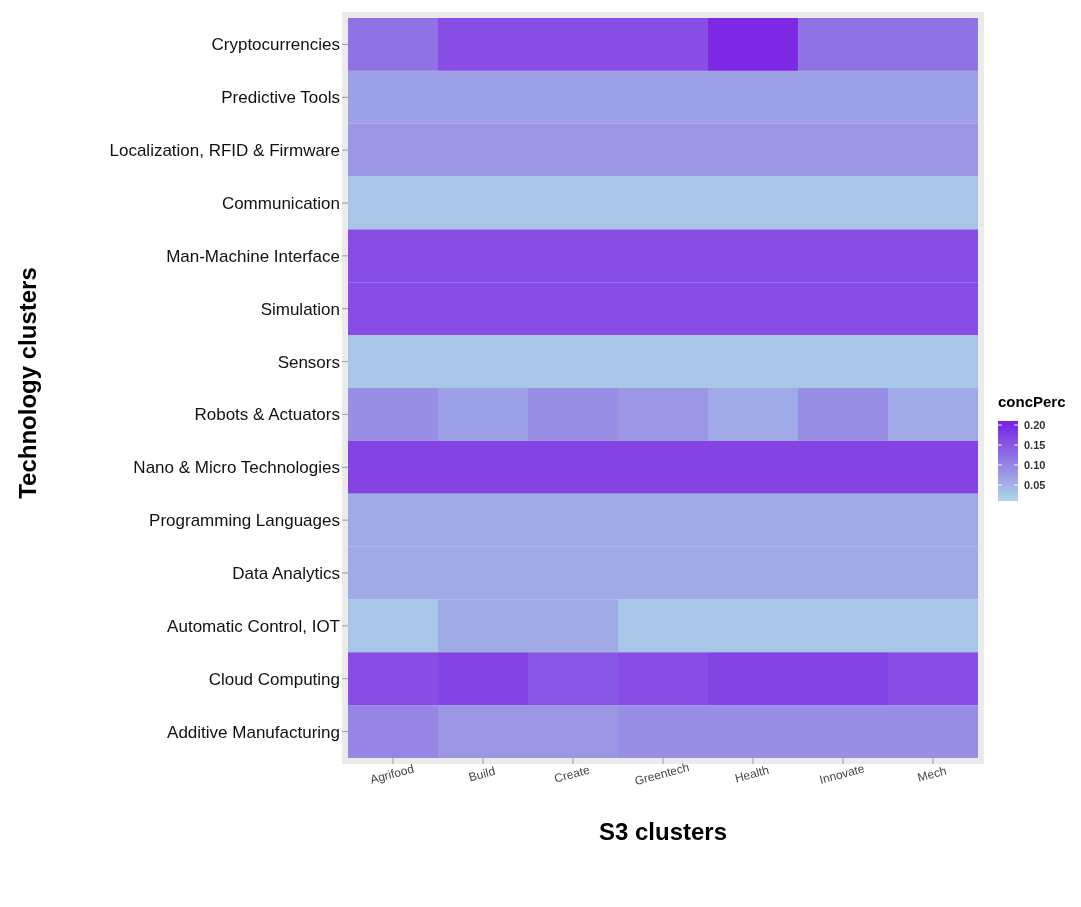 The image size is (1081, 907). What do you see at coordinates (572, 774) in the screenshot?
I see `x-tick-label: Create` at bounding box center [572, 774].